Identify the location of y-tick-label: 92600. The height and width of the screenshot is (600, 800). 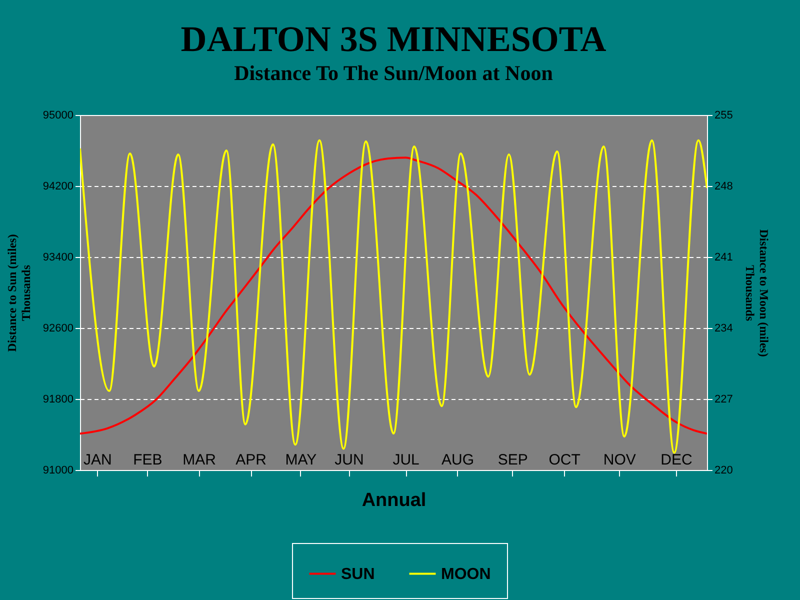
(58, 328).